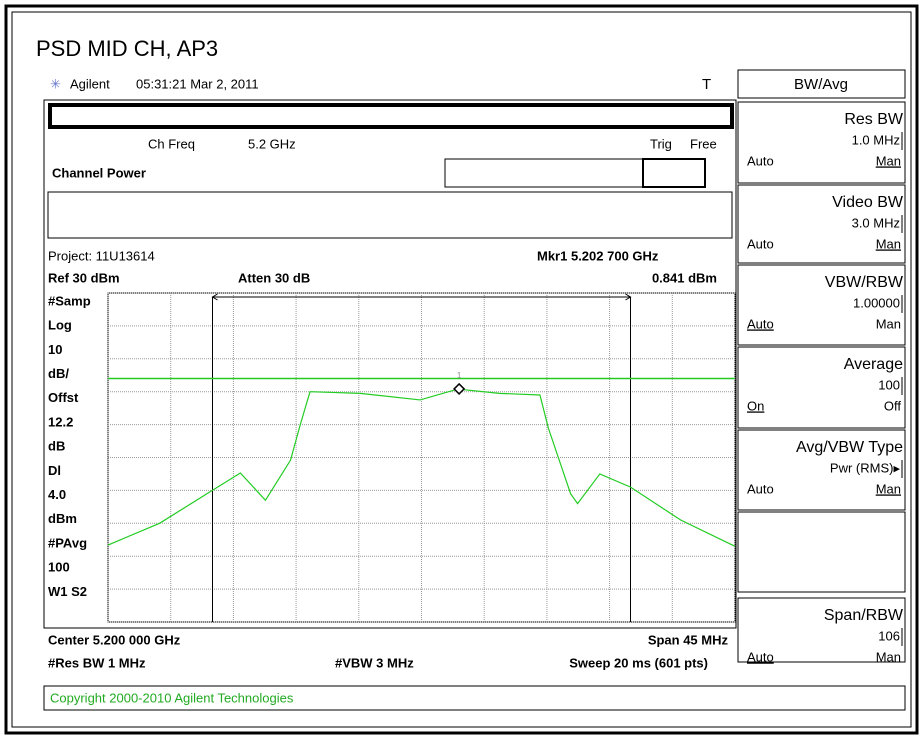  I want to click on menu-title: BW/Avg, so click(821, 84).